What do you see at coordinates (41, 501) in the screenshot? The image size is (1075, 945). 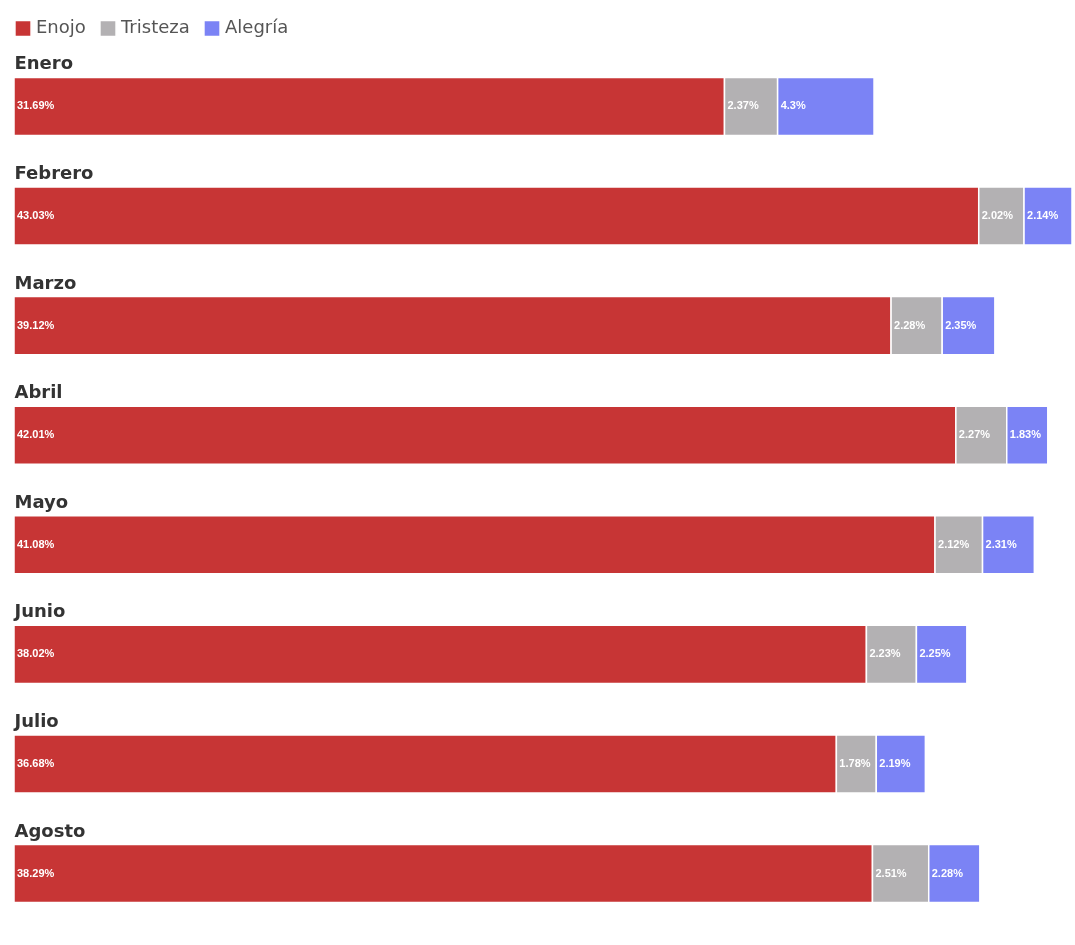 I see `y-tick-label: Mayo` at bounding box center [41, 501].